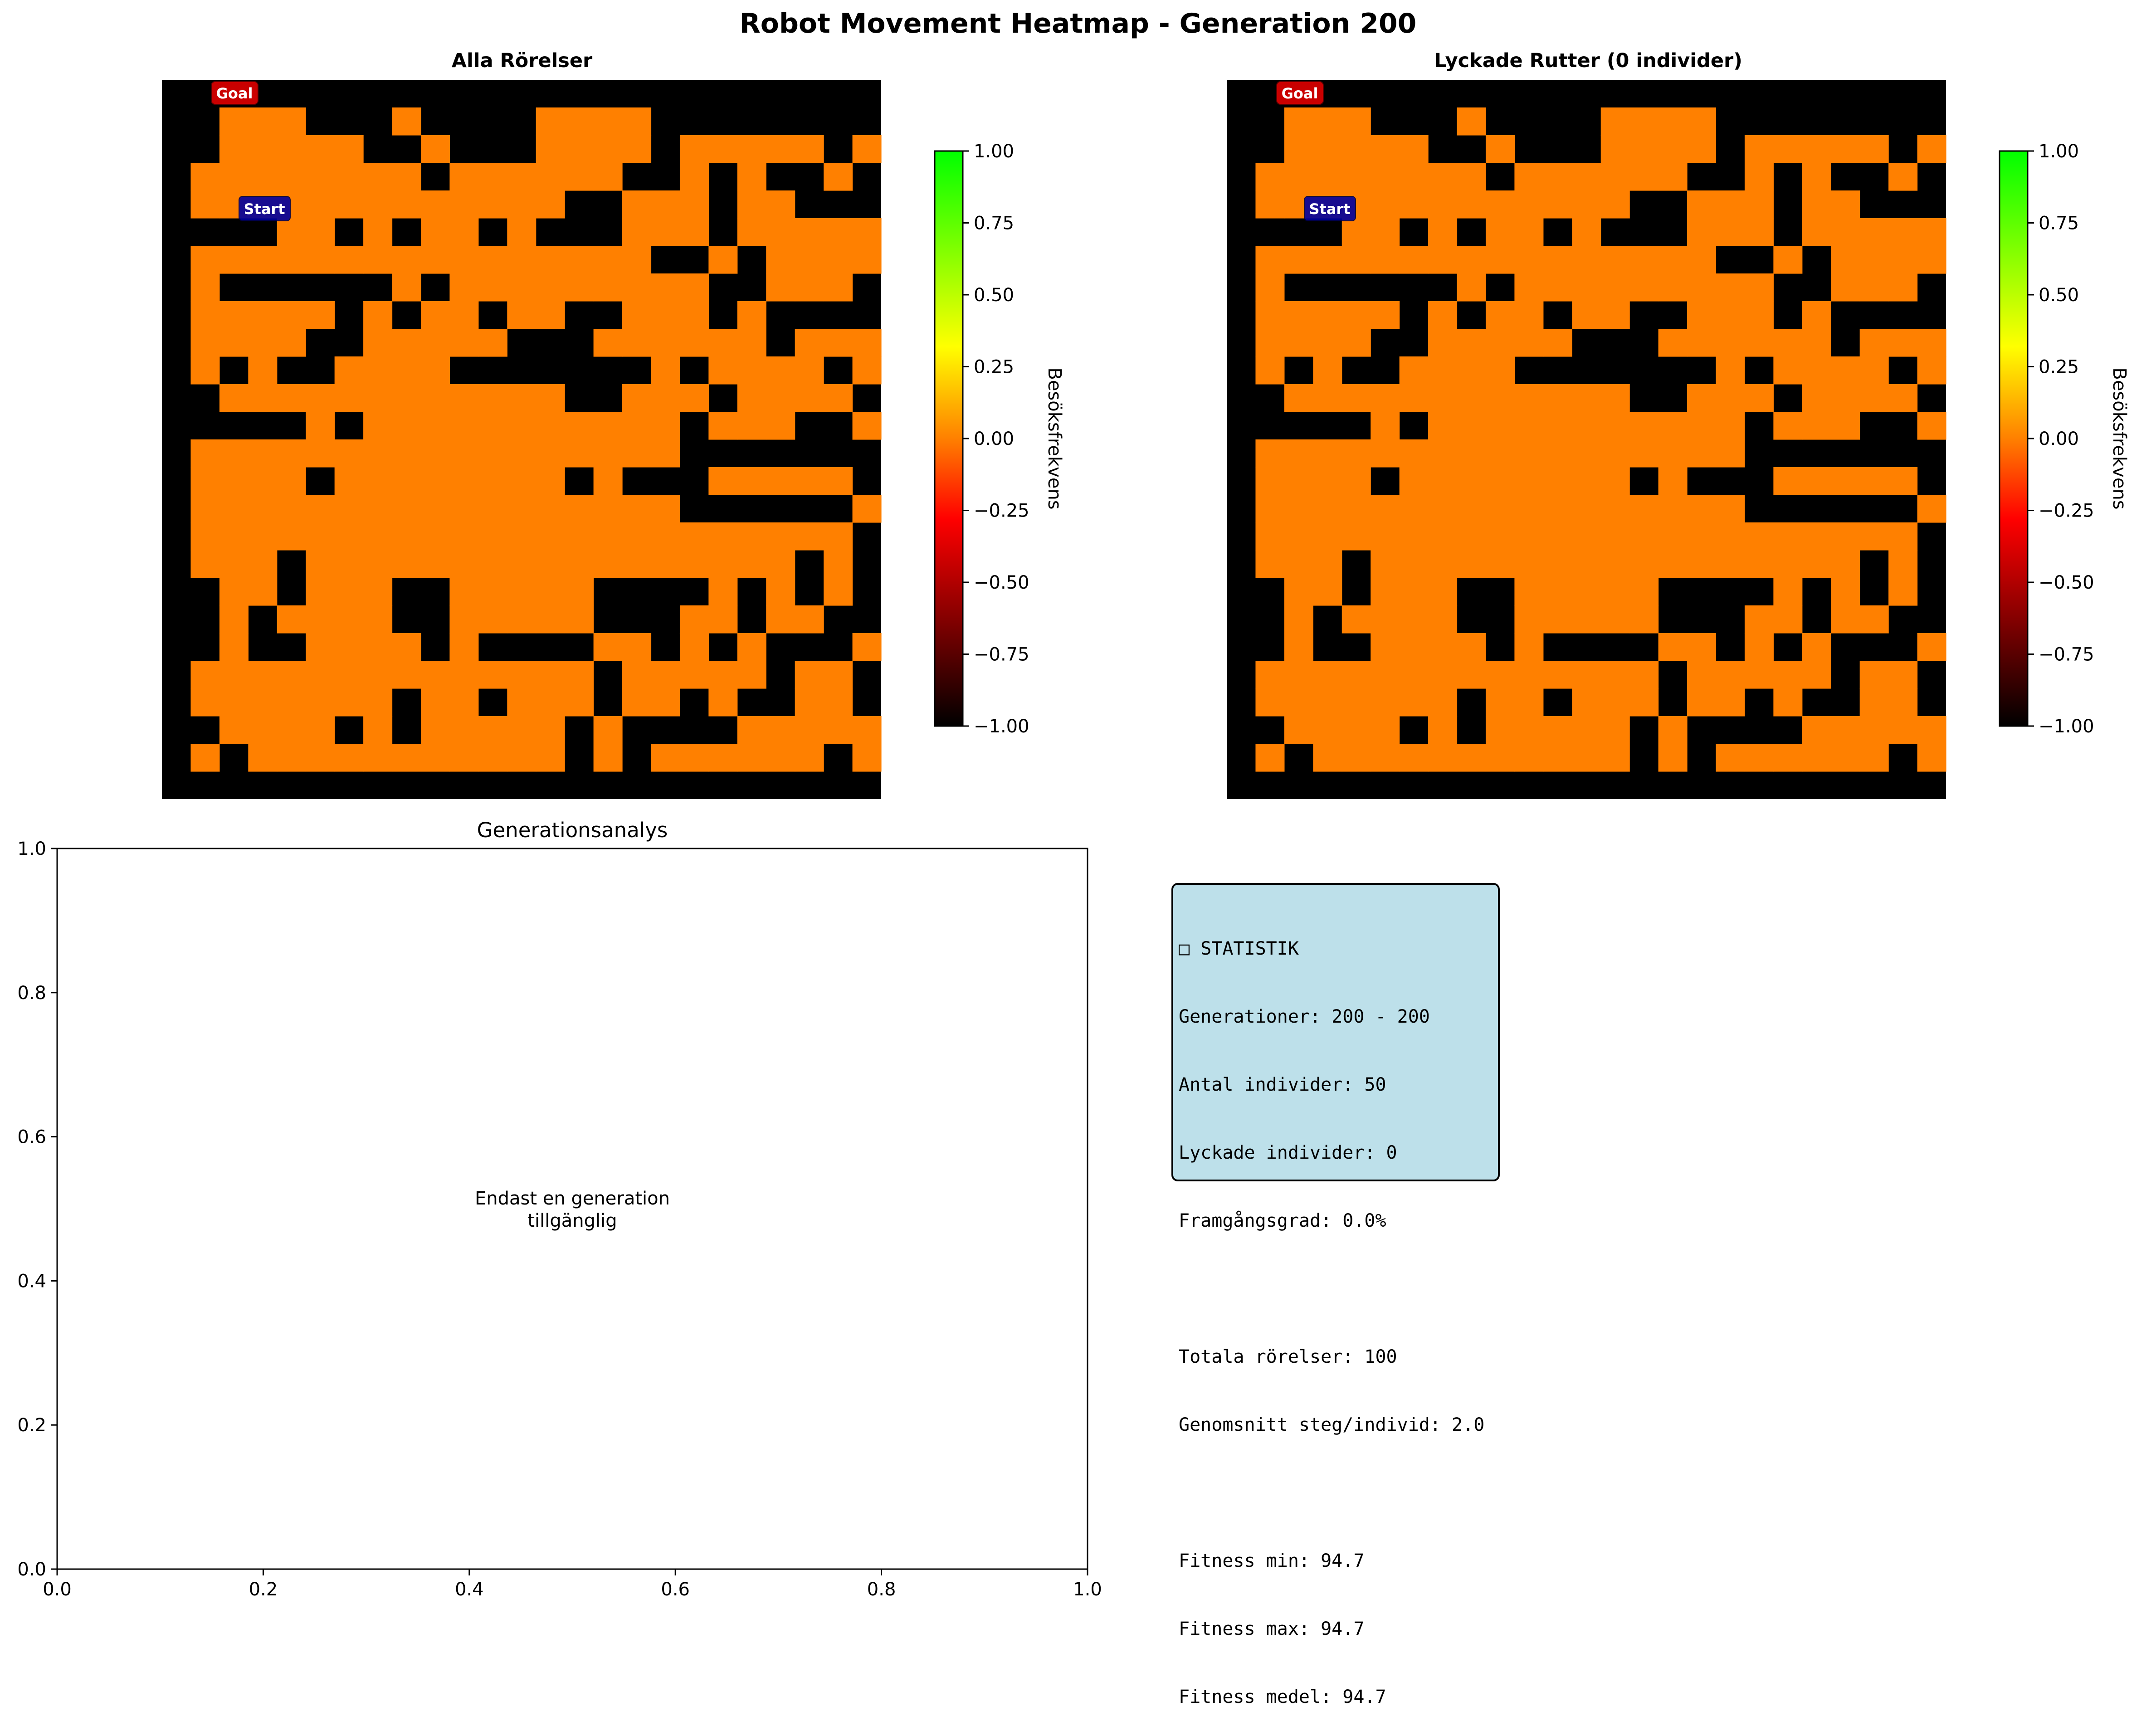 This screenshot has height=1731, width=2156. I want to click on colorbar-tick-label: 1.00, so click(2059, 151).